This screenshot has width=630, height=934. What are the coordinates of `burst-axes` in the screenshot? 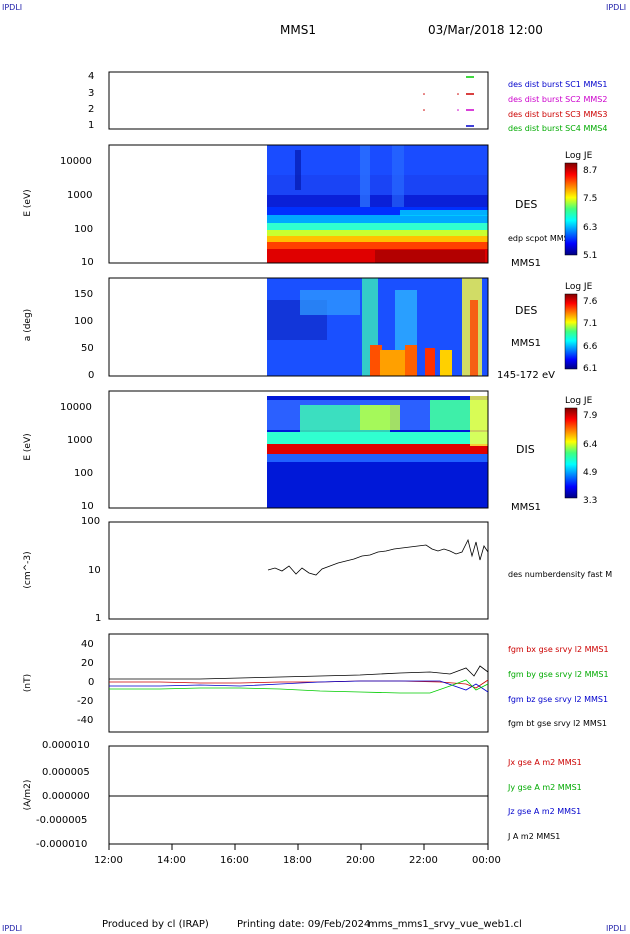 It's located at (298, 100).